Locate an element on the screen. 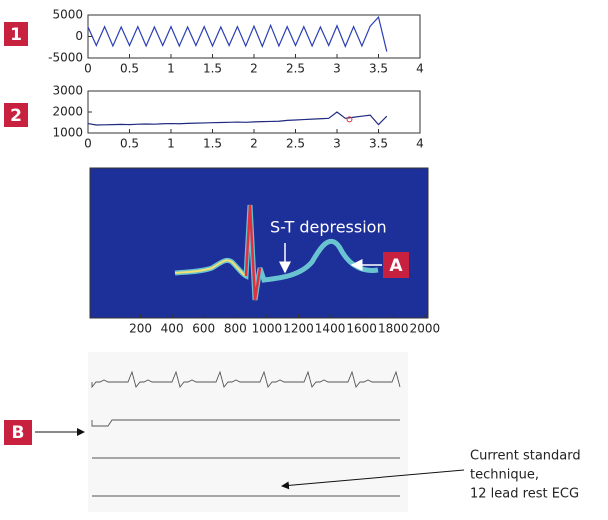 The height and width of the screenshot is (520, 608). x-tick-label: 800 is located at coordinates (235, 329).